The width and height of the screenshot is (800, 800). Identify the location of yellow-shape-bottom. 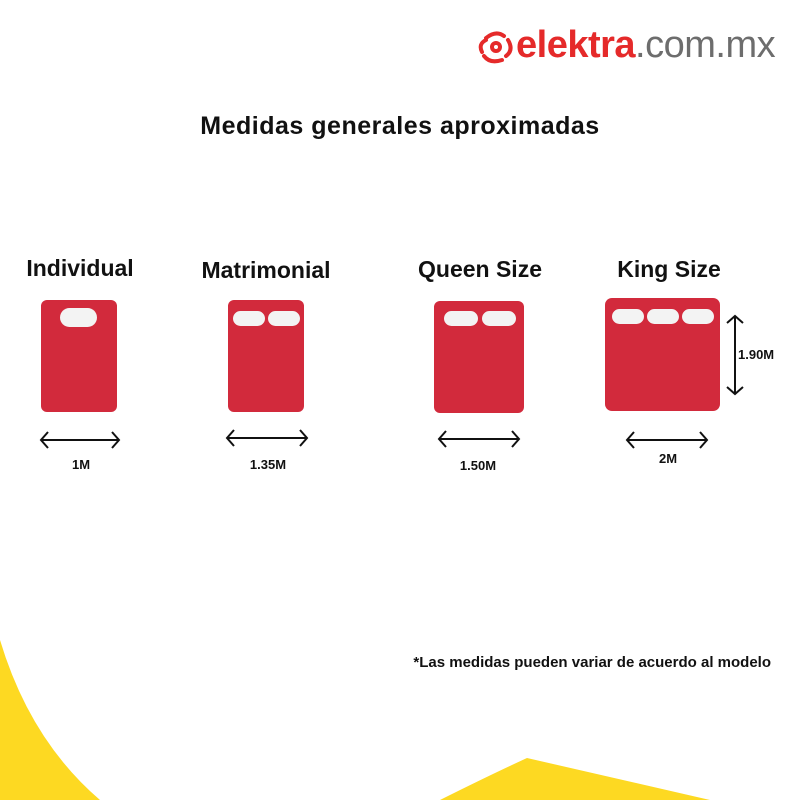
(575, 779).